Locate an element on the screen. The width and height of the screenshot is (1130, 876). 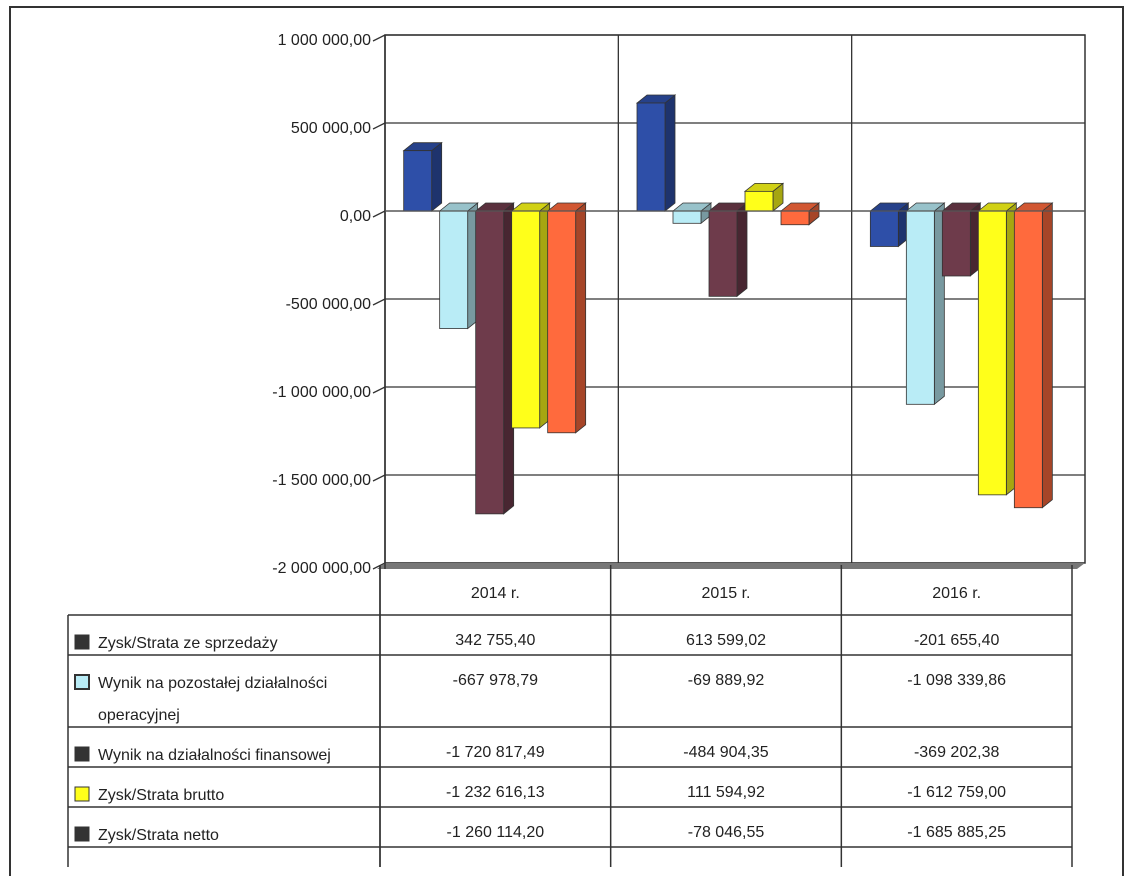
series-name: Zysk/Strata brutto is located at coordinates (161, 795).